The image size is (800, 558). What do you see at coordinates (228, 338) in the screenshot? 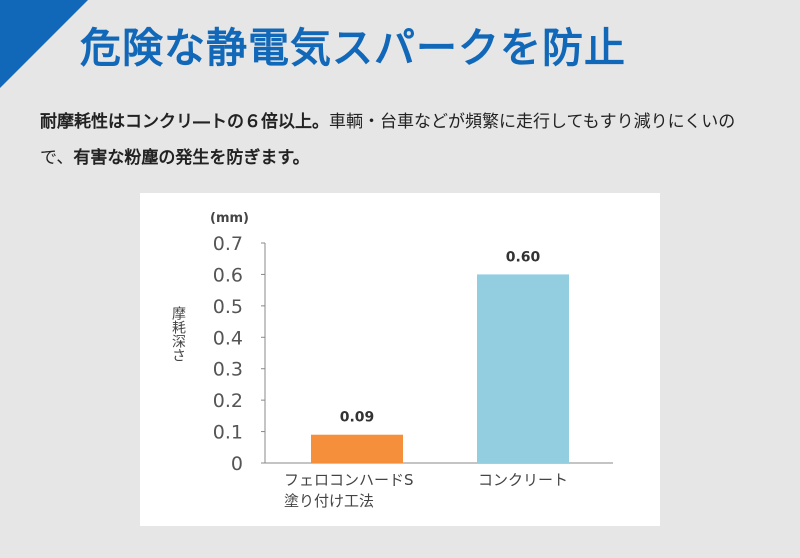
I see `y-tick-label: 0.4` at bounding box center [228, 338].